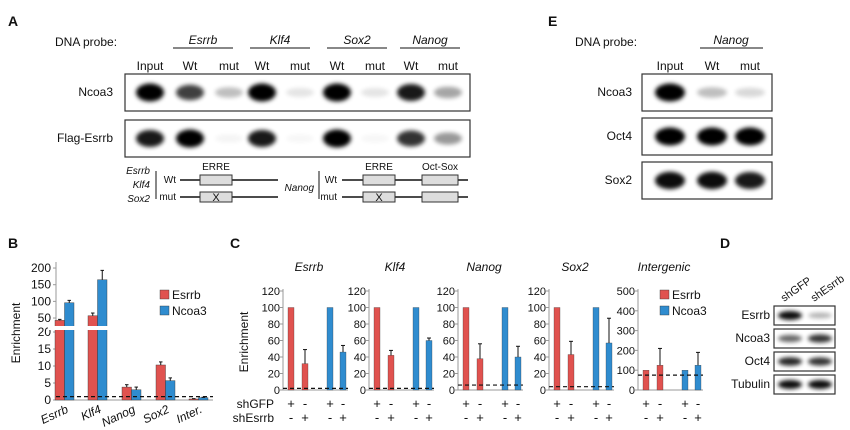 The image size is (850, 430). I want to click on probe-group-esrrb: Esrrb, so click(203, 40).